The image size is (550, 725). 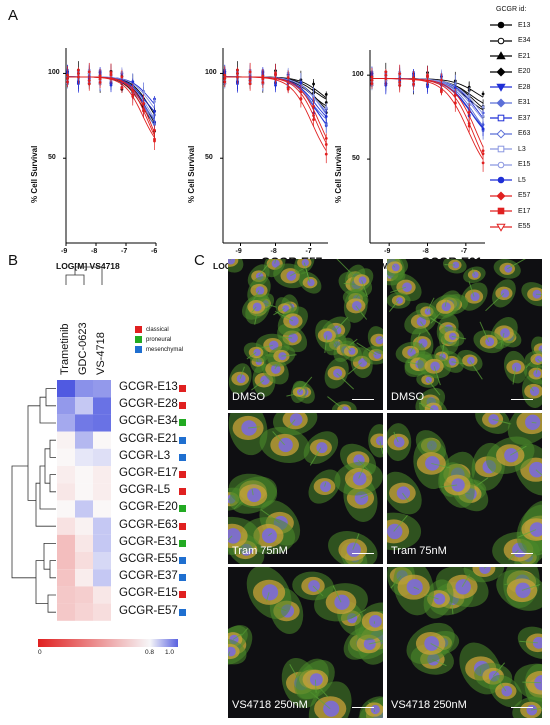 I want to click on heatmap-row-label: GCGR-E57, so click(x=148, y=610).